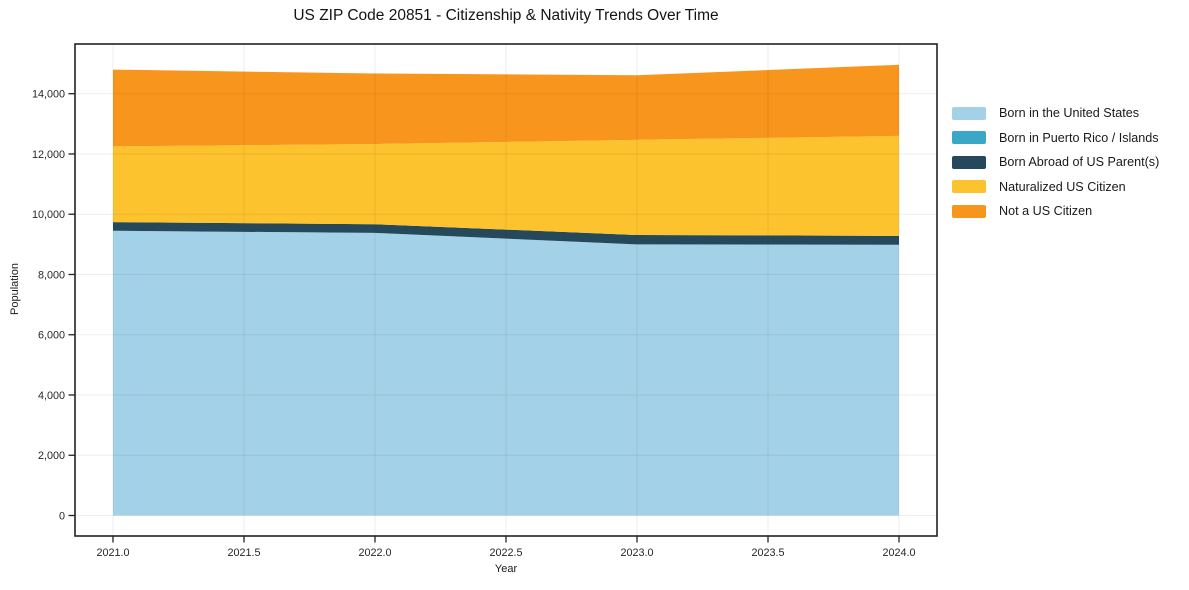 This screenshot has width=1189, height=590. I want to click on x-tick-label: 2022.0, so click(374, 553).